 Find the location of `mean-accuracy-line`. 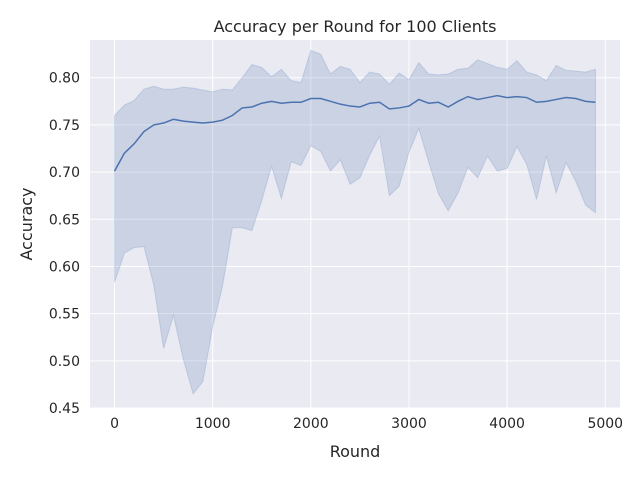

mean-accuracy-line is located at coordinates (354, 133).